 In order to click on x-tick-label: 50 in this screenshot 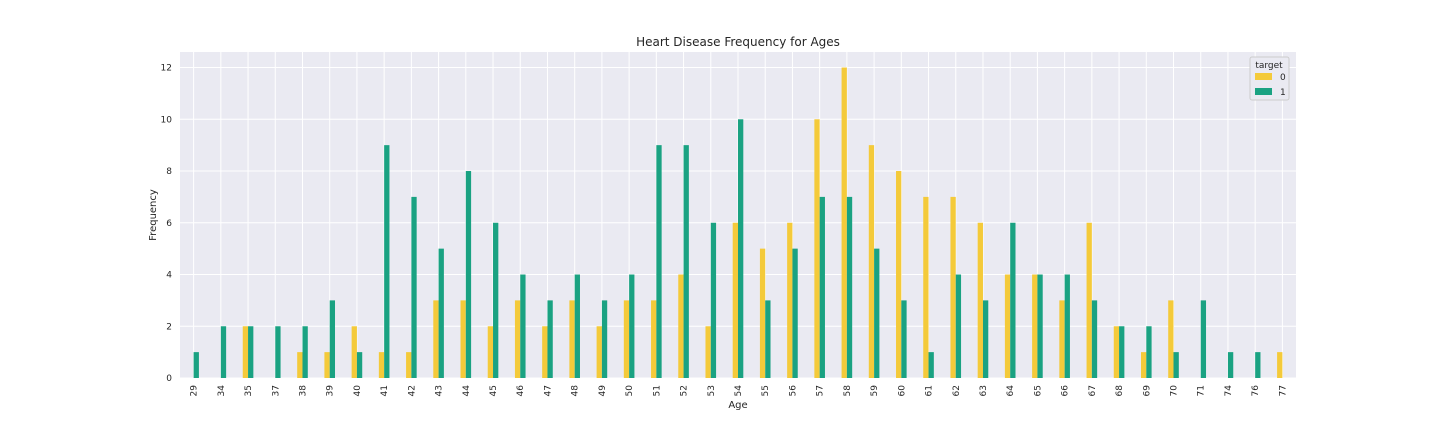, I will do `click(630, 391)`.